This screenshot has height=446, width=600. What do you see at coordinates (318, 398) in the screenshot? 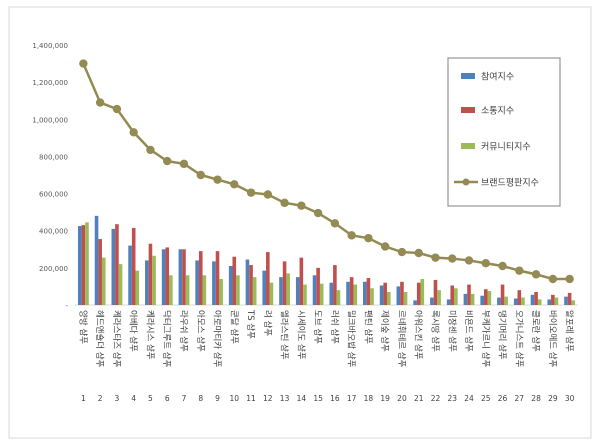
I see `rank-label: 15` at bounding box center [318, 398].